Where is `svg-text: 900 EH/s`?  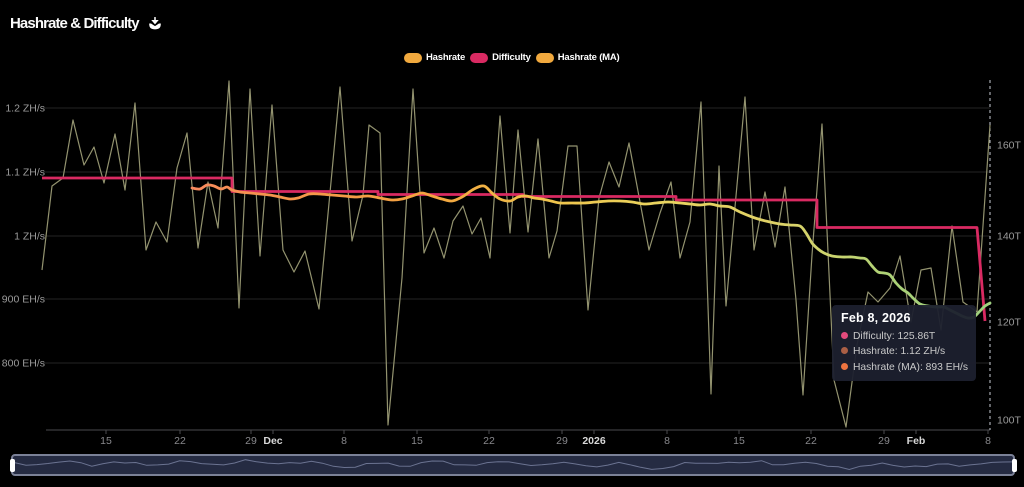
svg-text: 900 EH/s is located at coordinates (23, 300).